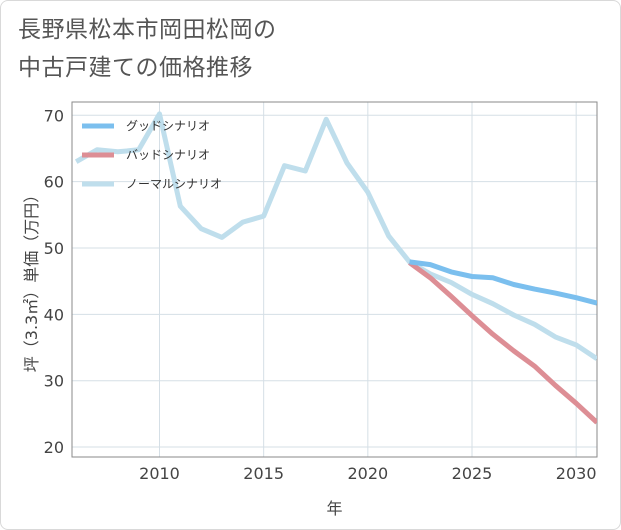  What do you see at coordinates (54, 314) in the screenshot?
I see `y-tick-label: 40` at bounding box center [54, 314].